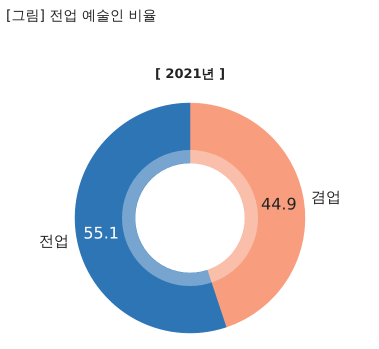 The image size is (379, 349). What do you see at coordinates (326, 197) in the screenshot?
I see `slice-label: 겸업` at bounding box center [326, 197].